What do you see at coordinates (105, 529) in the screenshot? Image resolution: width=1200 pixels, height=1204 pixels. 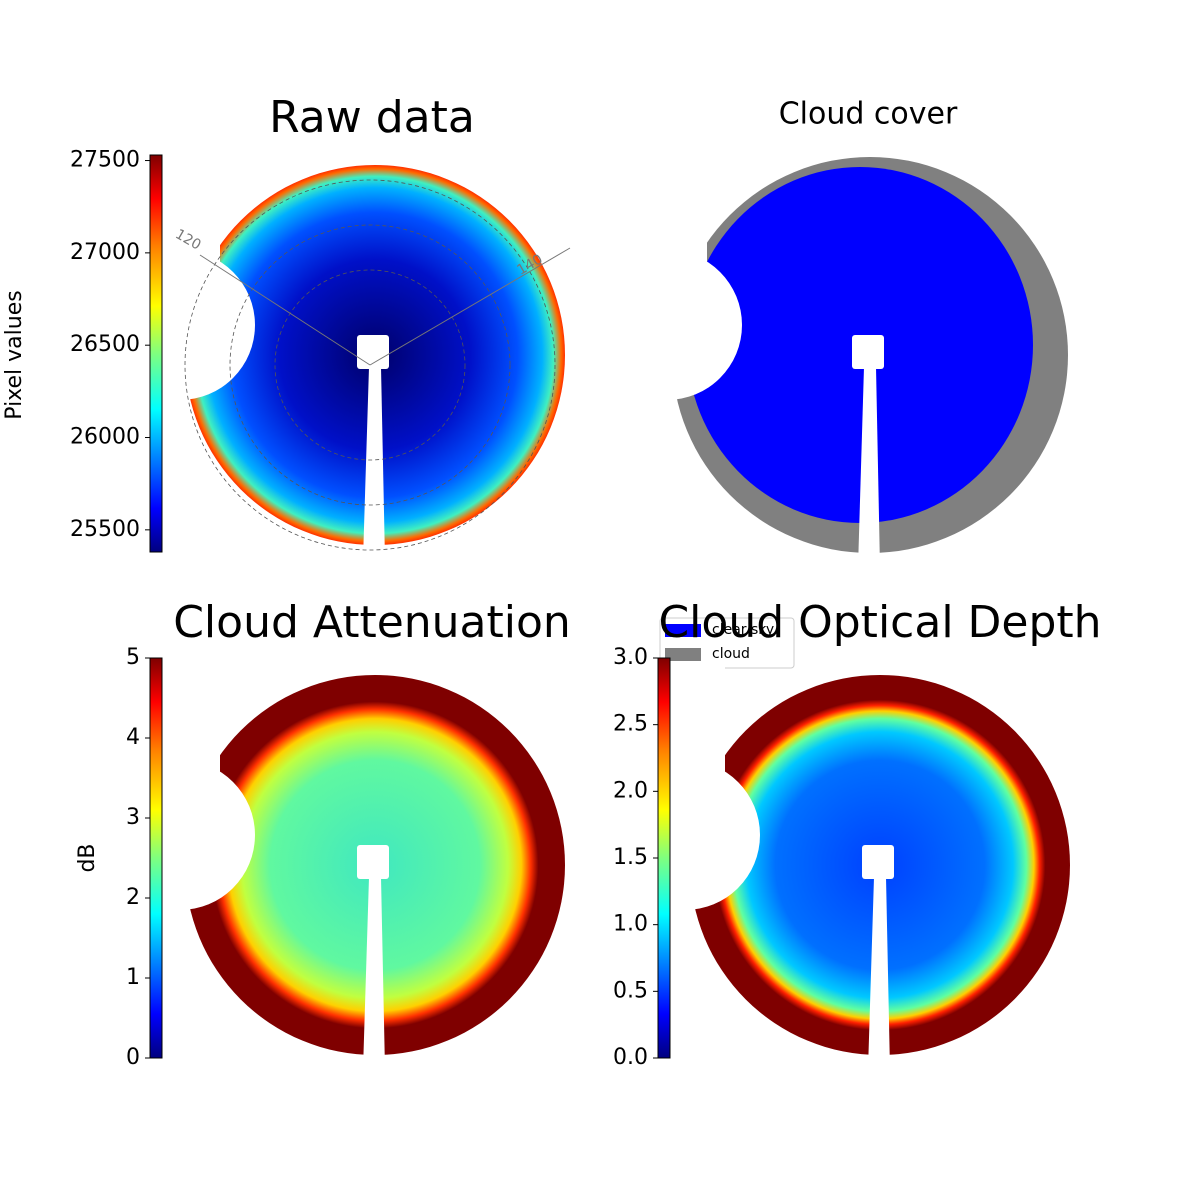 I see `colorbar-tick-label: 25500` at bounding box center [105, 529].